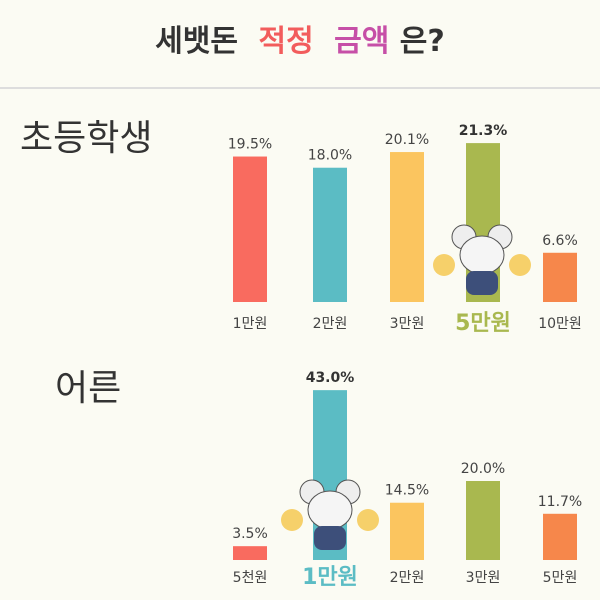 Image resolution: width=600 pixels, height=600 pixels. I want to click on value-label: 20.0%, so click(483, 469).